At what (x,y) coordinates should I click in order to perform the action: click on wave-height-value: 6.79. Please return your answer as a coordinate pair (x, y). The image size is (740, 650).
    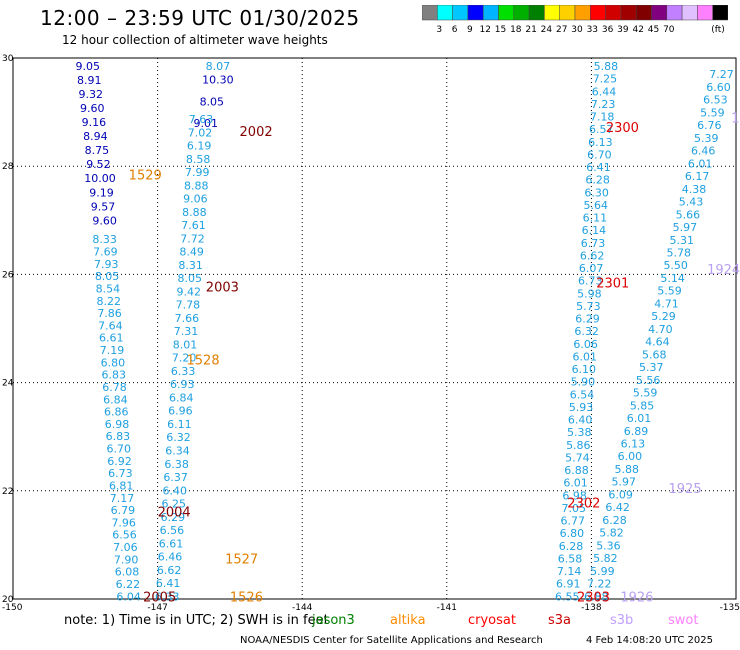
    Looking at the image, I should click on (123, 510).